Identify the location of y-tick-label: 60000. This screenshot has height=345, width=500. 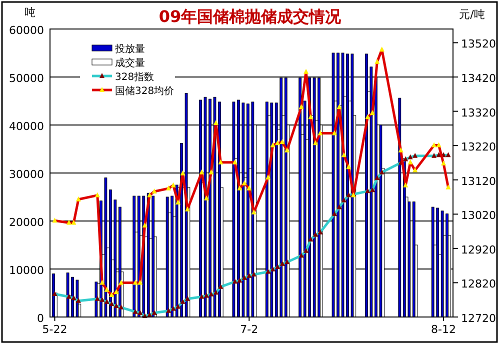
(26, 30).